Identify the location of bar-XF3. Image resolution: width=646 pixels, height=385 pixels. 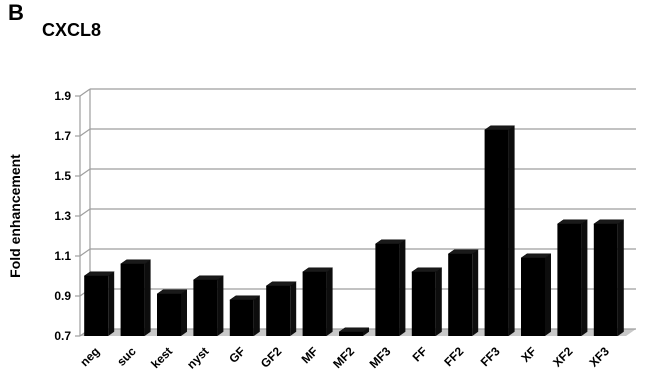
(609, 277).